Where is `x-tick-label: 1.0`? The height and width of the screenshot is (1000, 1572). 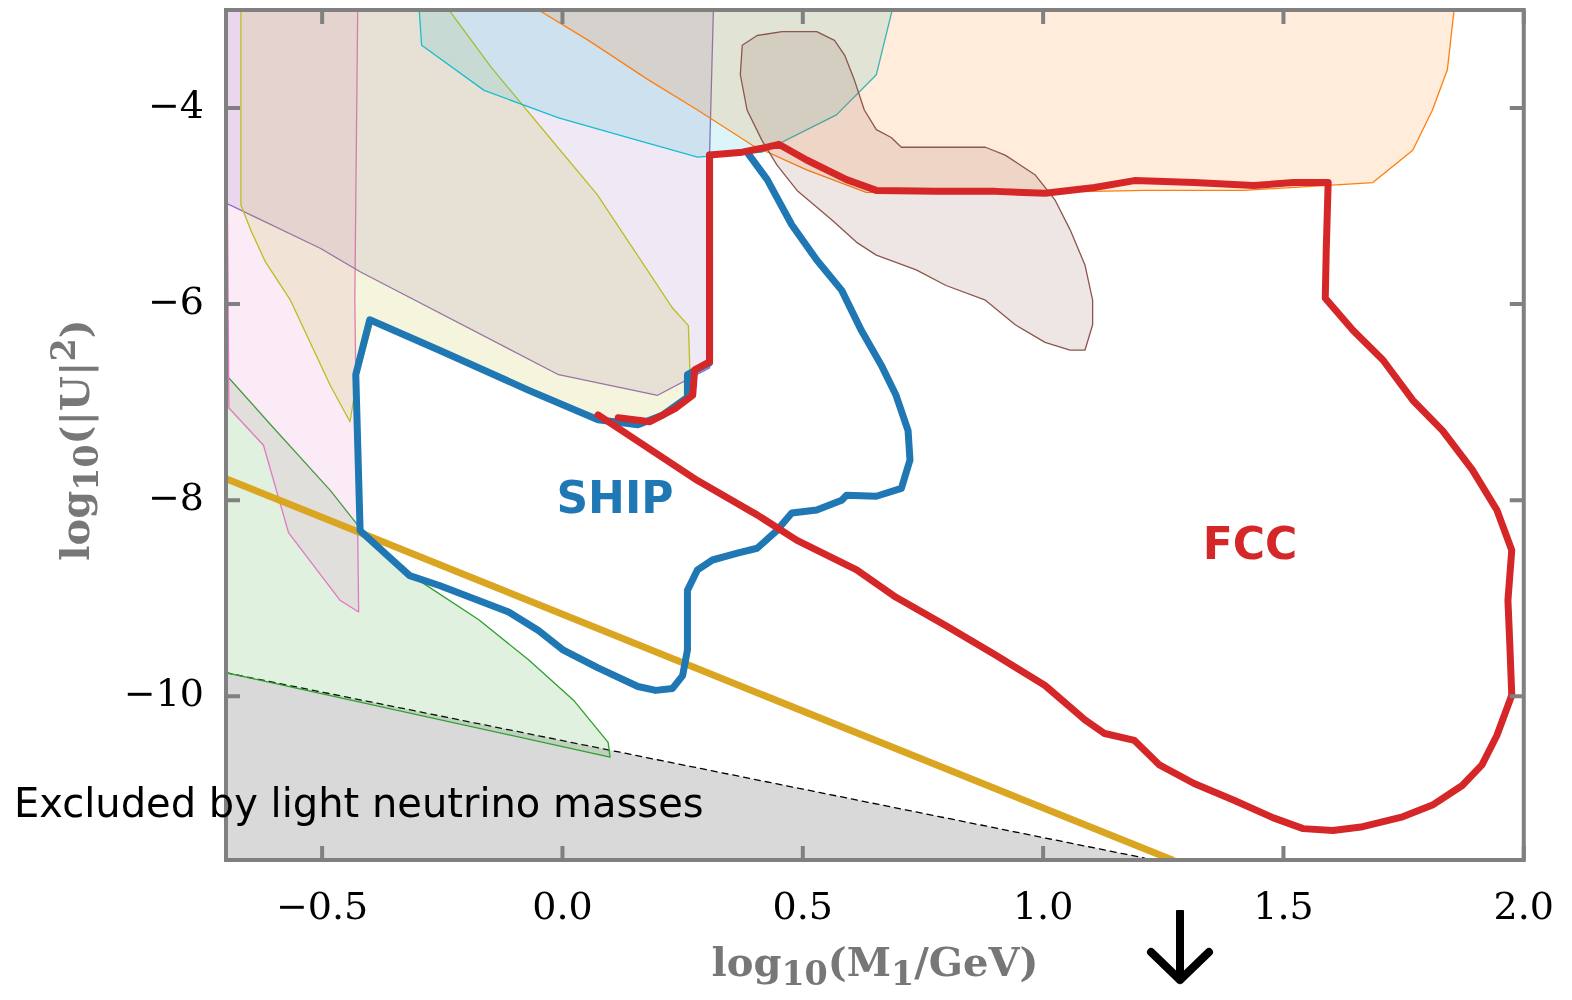 x-tick-label: 1.0 is located at coordinates (1043, 905).